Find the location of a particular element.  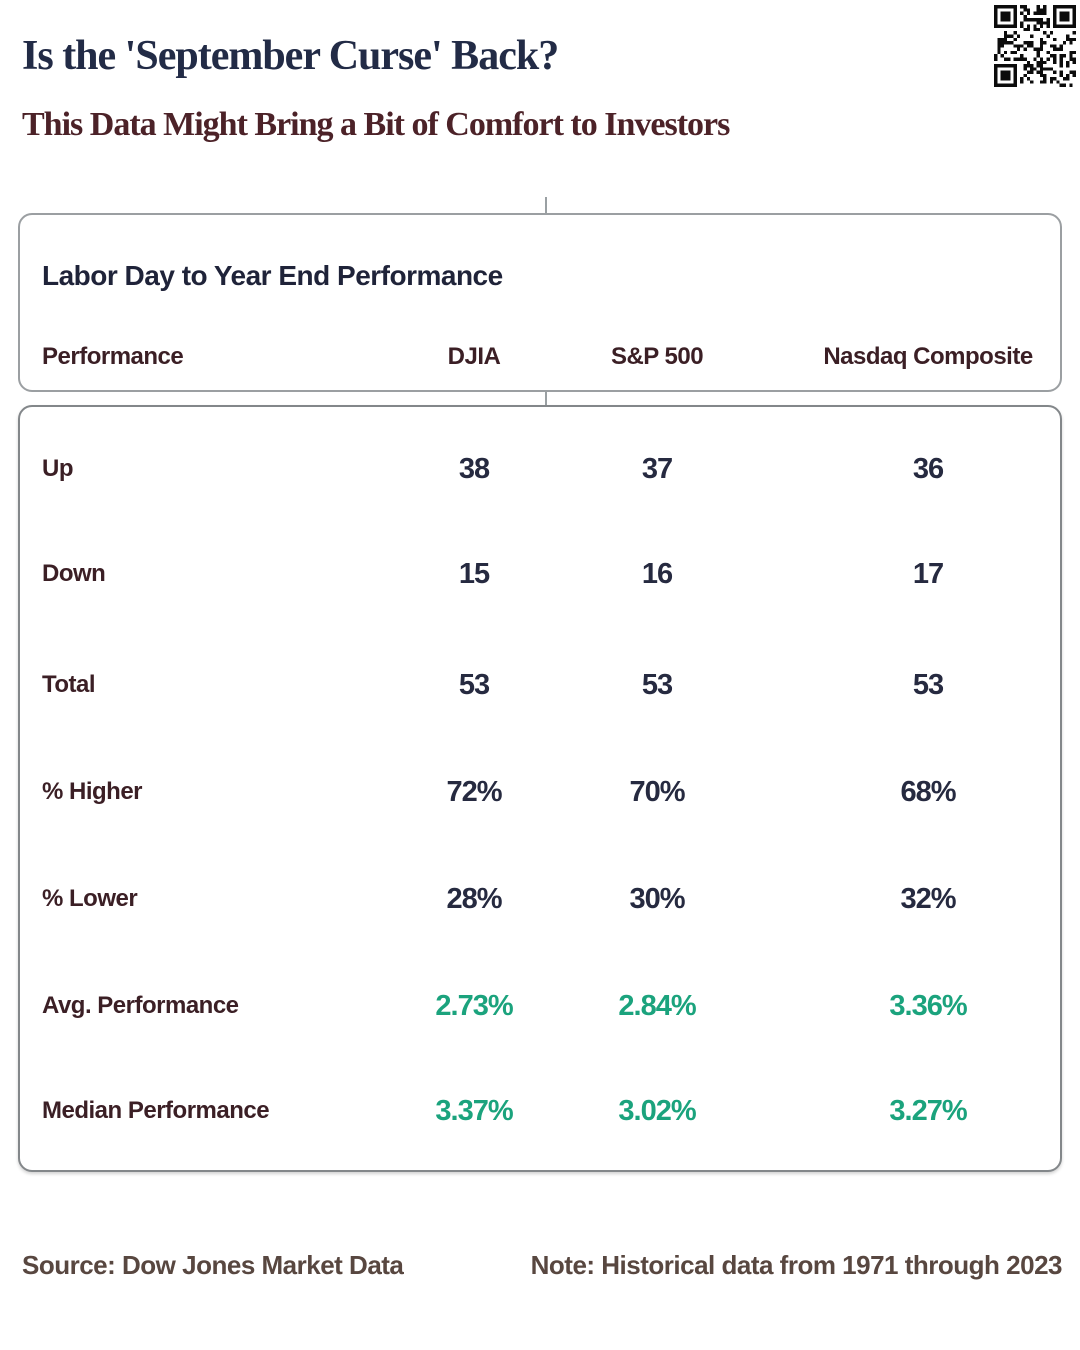

cell-value: 72% is located at coordinates (474, 792).